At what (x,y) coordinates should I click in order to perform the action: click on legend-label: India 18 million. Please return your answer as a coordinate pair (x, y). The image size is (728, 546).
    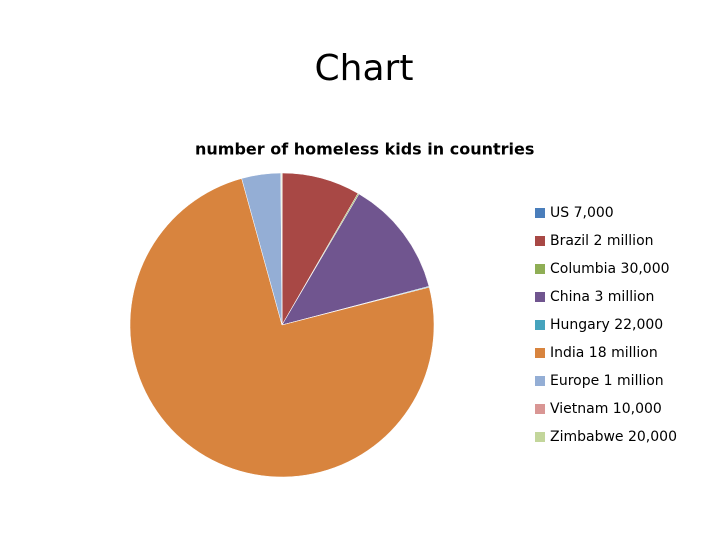
    Looking at the image, I should click on (604, 353).